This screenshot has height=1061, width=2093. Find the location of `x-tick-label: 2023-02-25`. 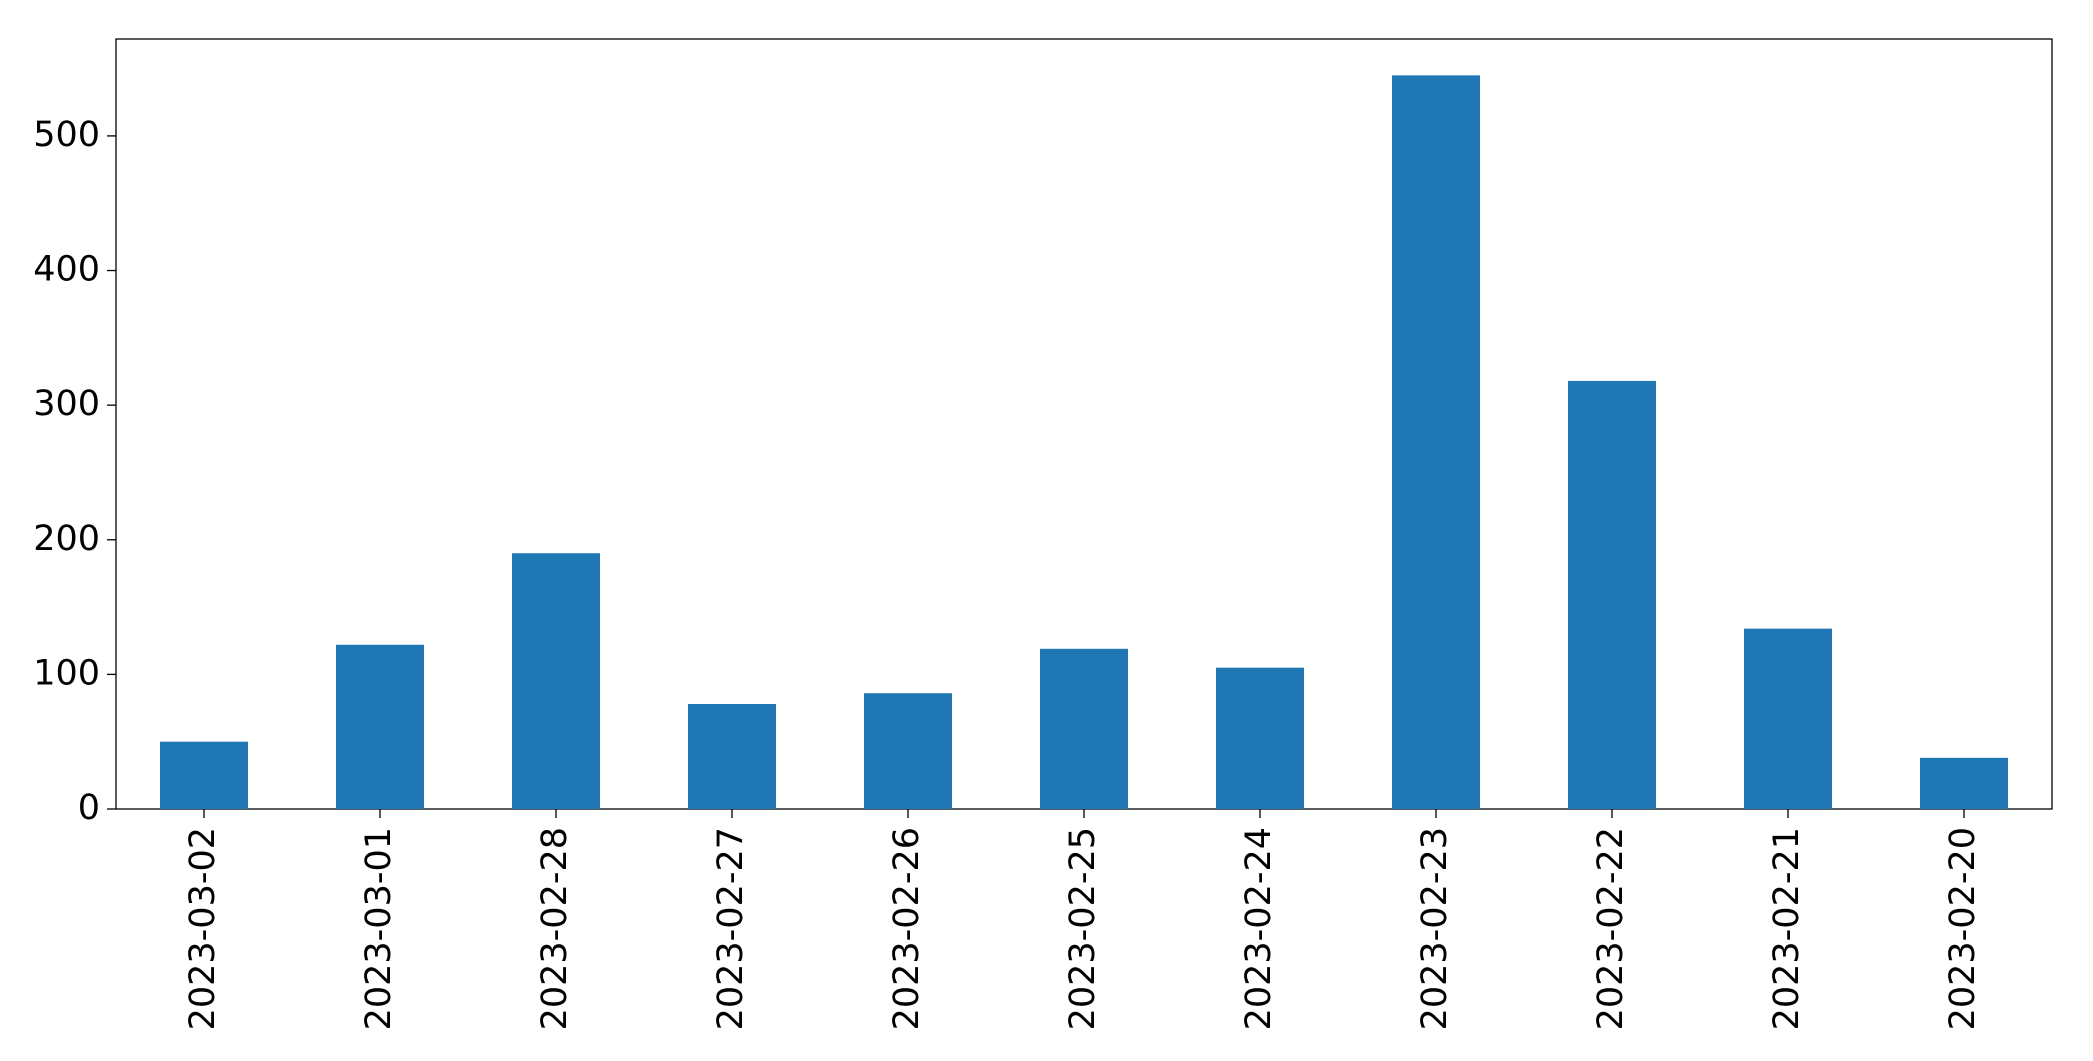

x-tick-label: 2023-02-25 is located at coordinates (1083, 928).